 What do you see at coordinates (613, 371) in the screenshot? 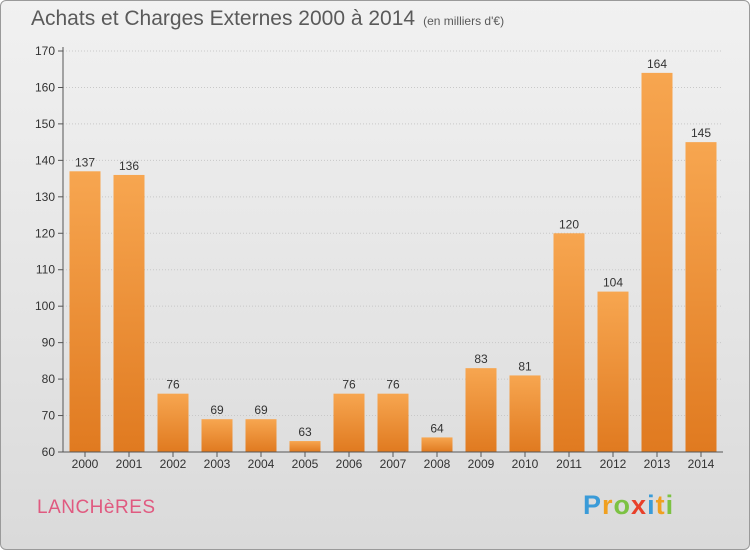
I see `bar-2012` at bounding box center [613, 371].